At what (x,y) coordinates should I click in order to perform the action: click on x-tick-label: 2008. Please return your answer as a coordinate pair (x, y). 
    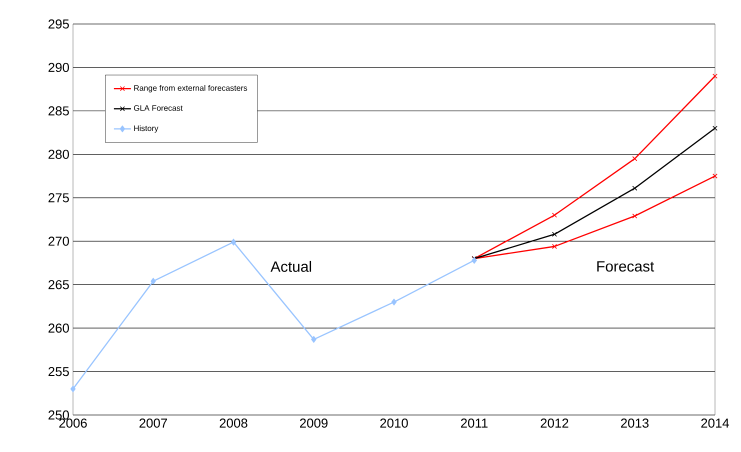
    Looking at the image, I should click on (234, 423).